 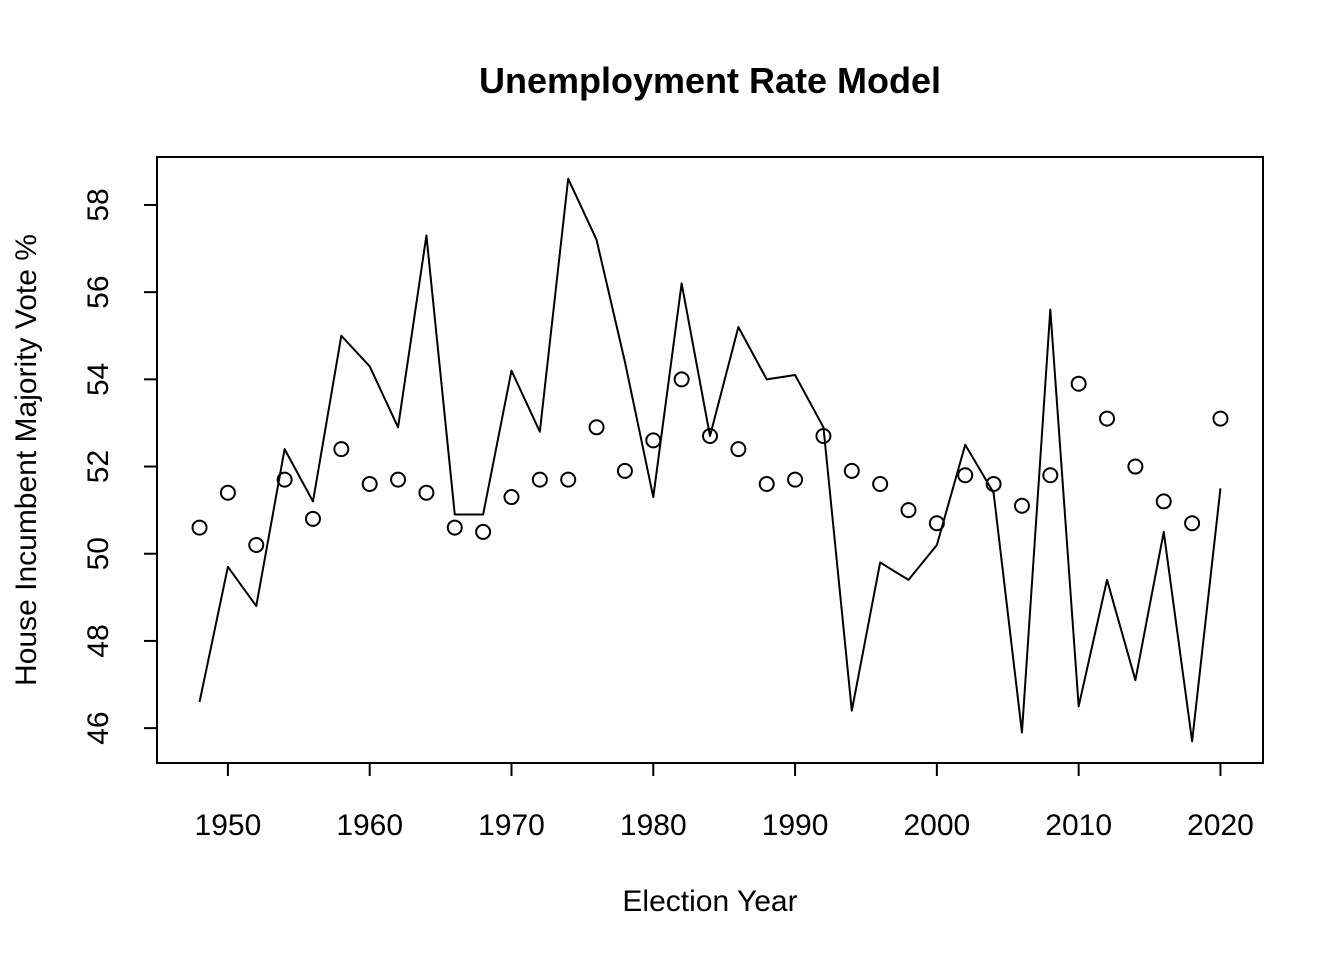 What do you see at coordinates (936, 825) in the screenshot?
I see `x-tick-label: 2000` at bounding box center [936, 825].